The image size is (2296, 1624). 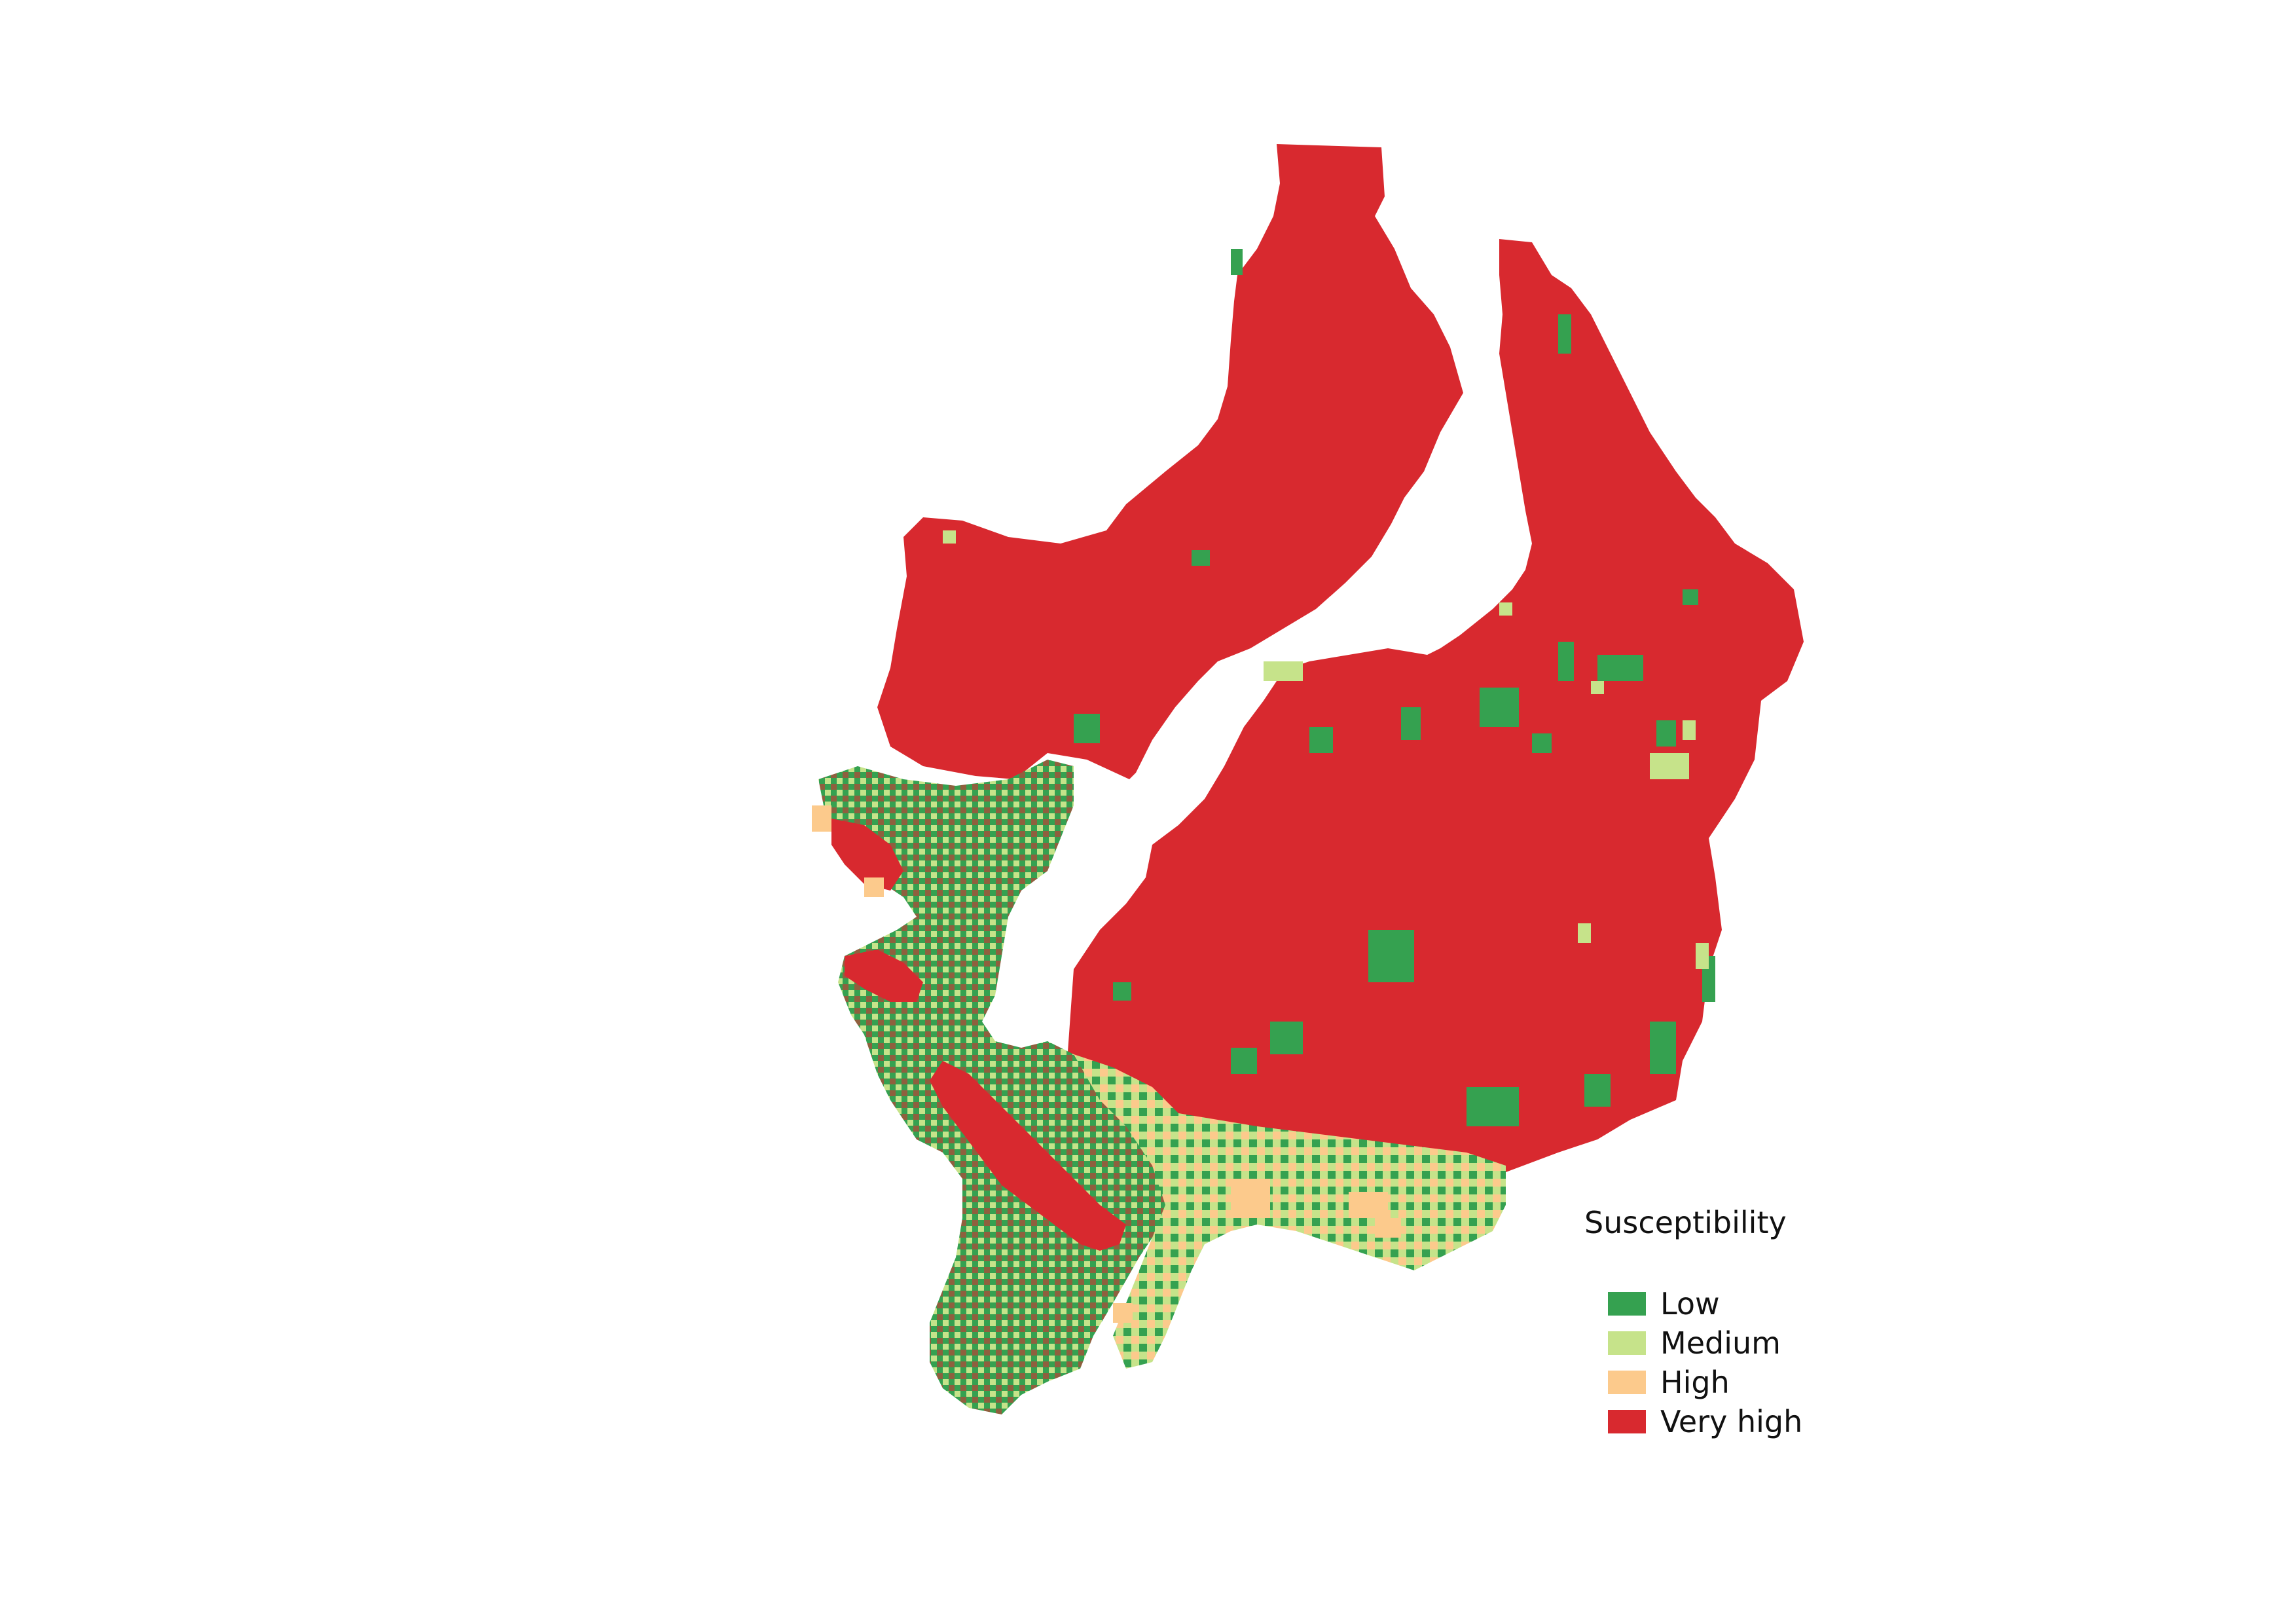 I want to click on region-very-high-northwest, so click(x=1170, y=461).